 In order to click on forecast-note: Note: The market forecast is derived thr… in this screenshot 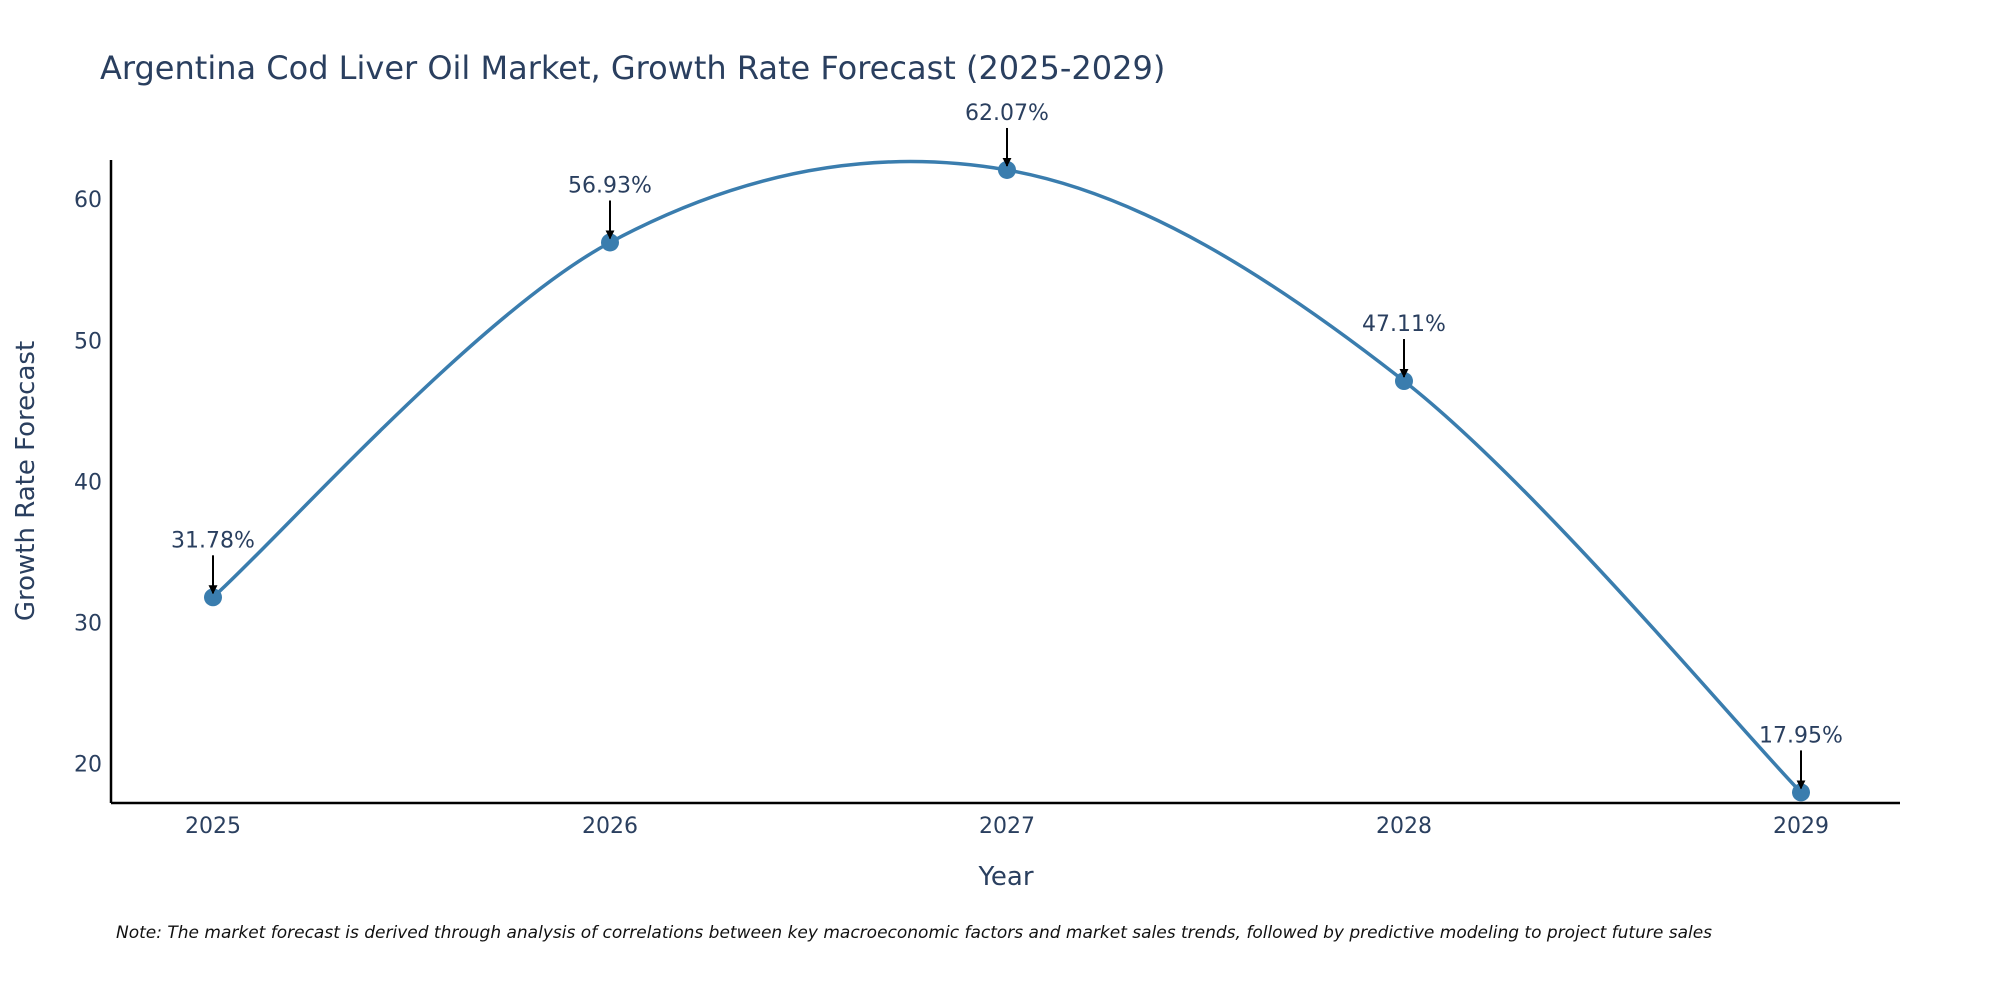, I will do `click(914, 933)`.